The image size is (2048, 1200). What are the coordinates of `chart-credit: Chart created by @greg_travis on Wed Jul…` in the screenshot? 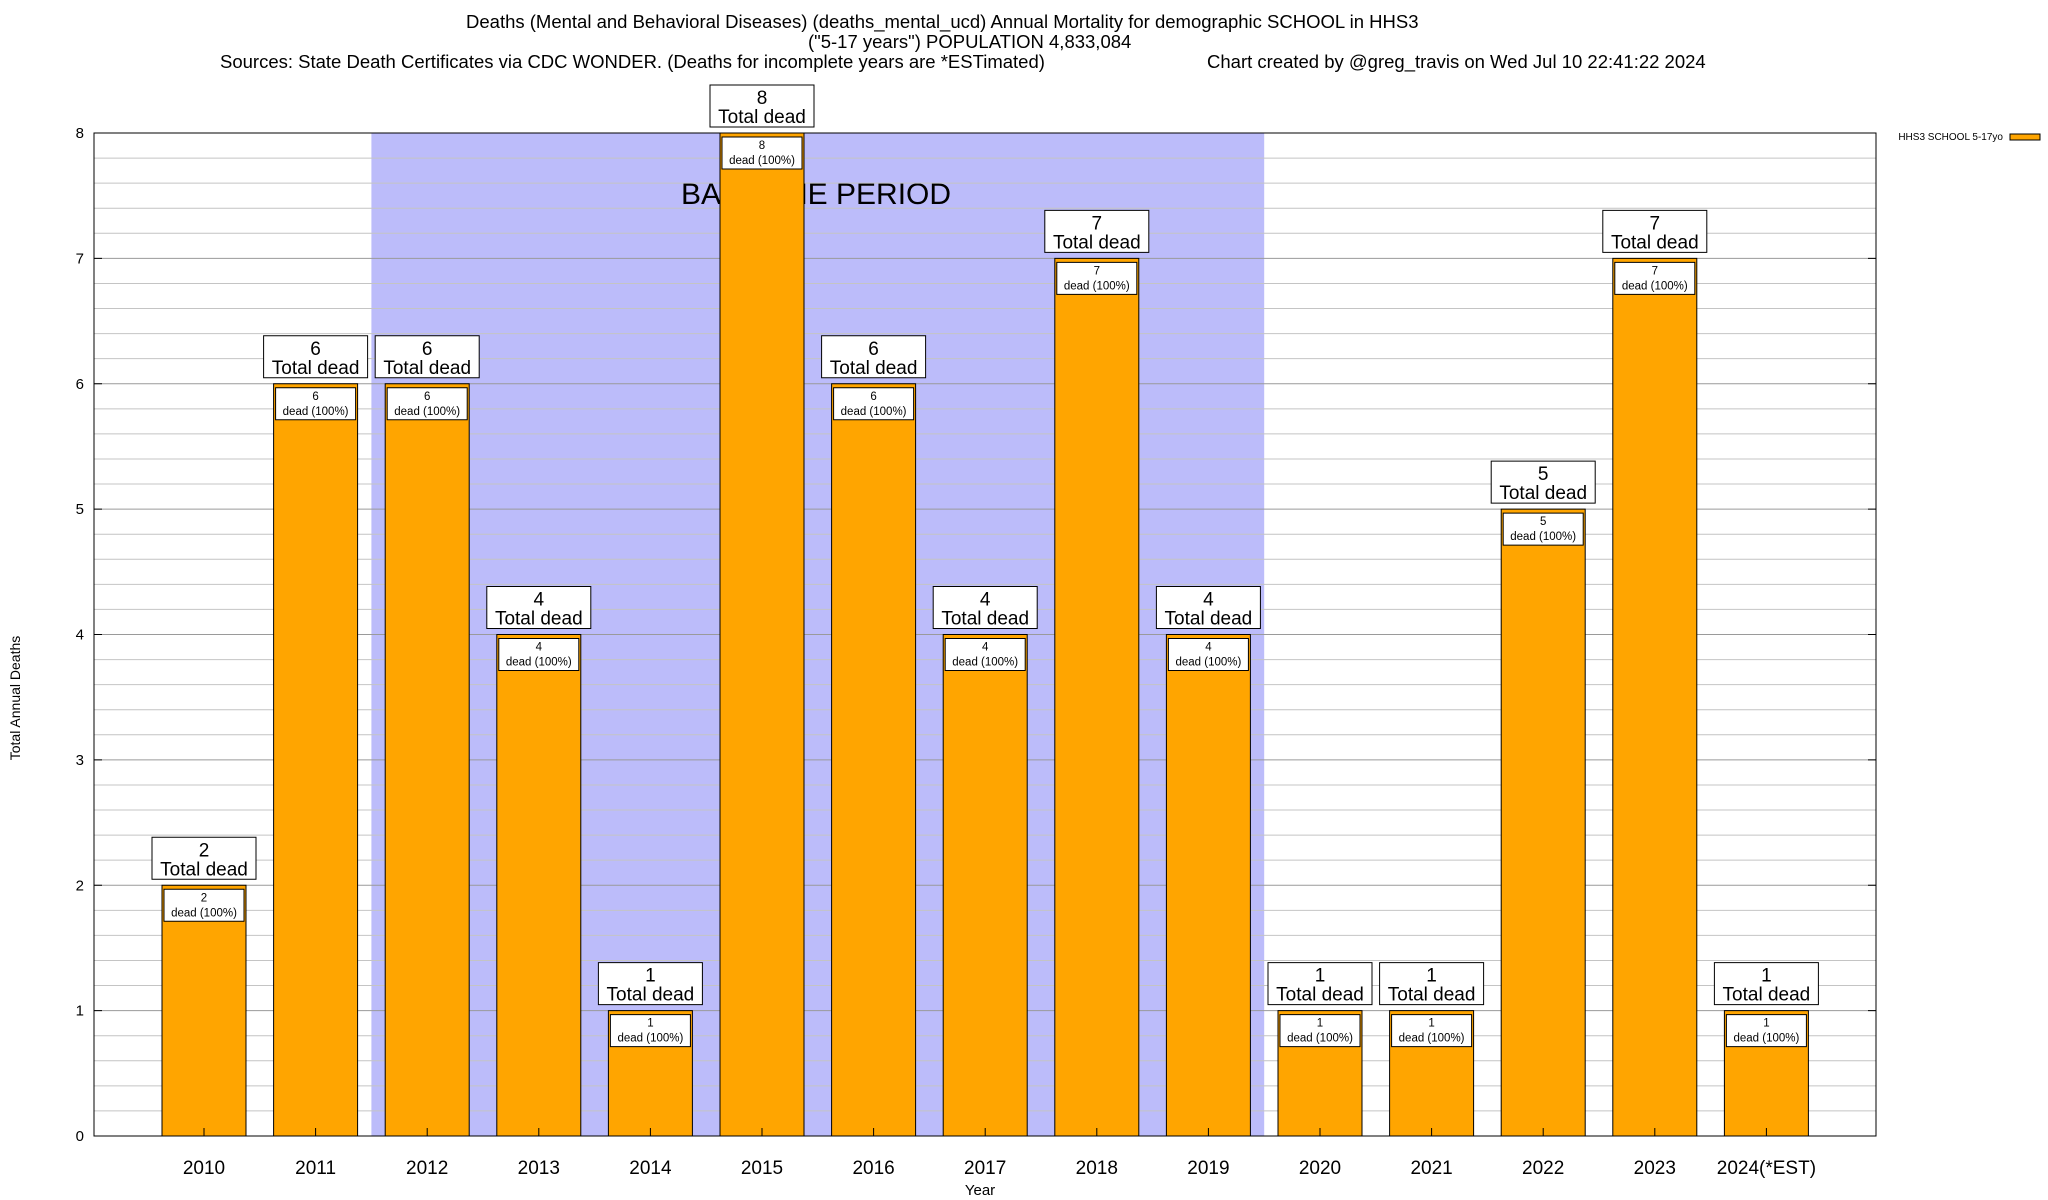 It's located at (1456, 61).